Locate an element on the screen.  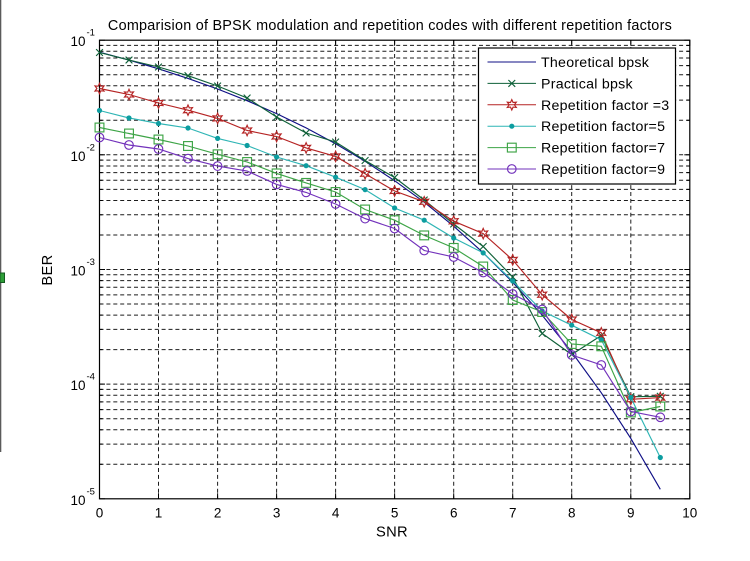
svg-text: 1 is located at coordinates (159, 513).